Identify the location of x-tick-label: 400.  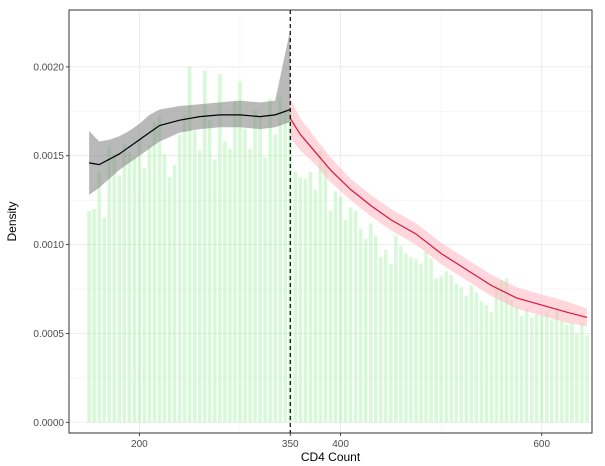
(340, 444).